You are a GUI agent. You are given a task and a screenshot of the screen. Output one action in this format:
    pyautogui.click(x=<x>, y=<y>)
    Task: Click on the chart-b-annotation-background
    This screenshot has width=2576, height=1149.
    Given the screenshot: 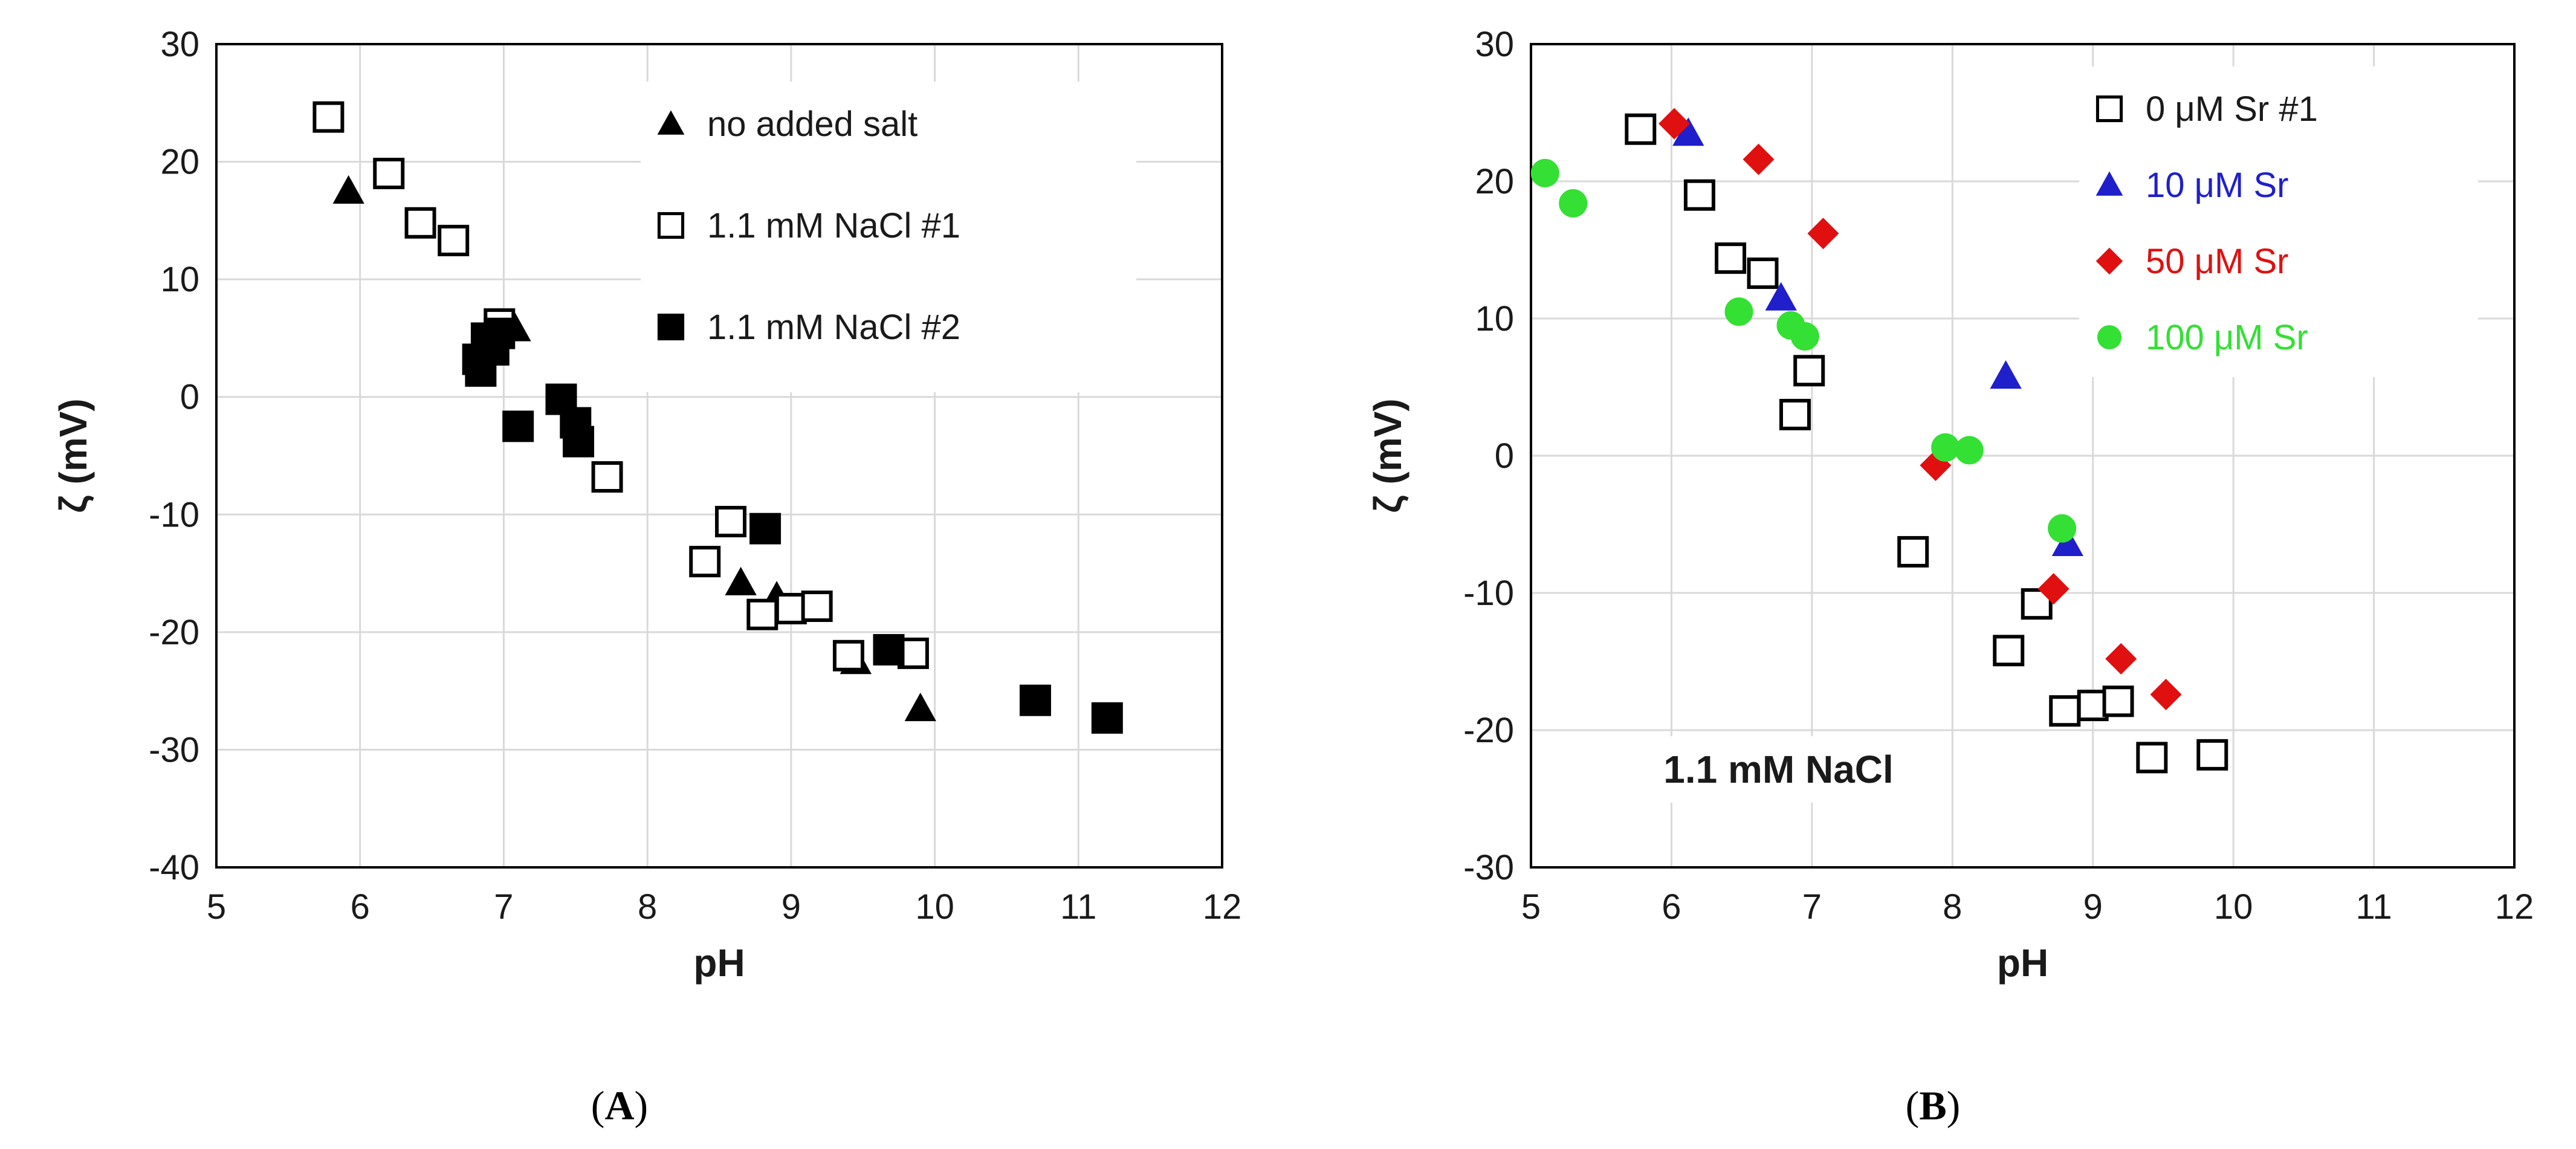 What is the action you would take?
    pyautogui.click(x=1778, y=769)
    